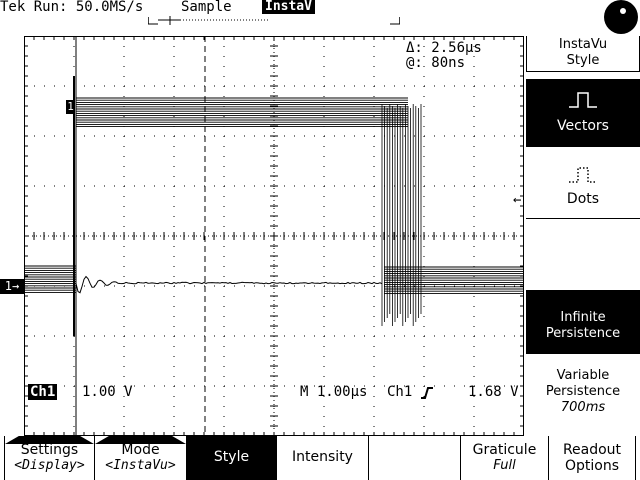 This screenshot has width=640, height=480. I want to click on rising-edge-icon, so click(427, 393).